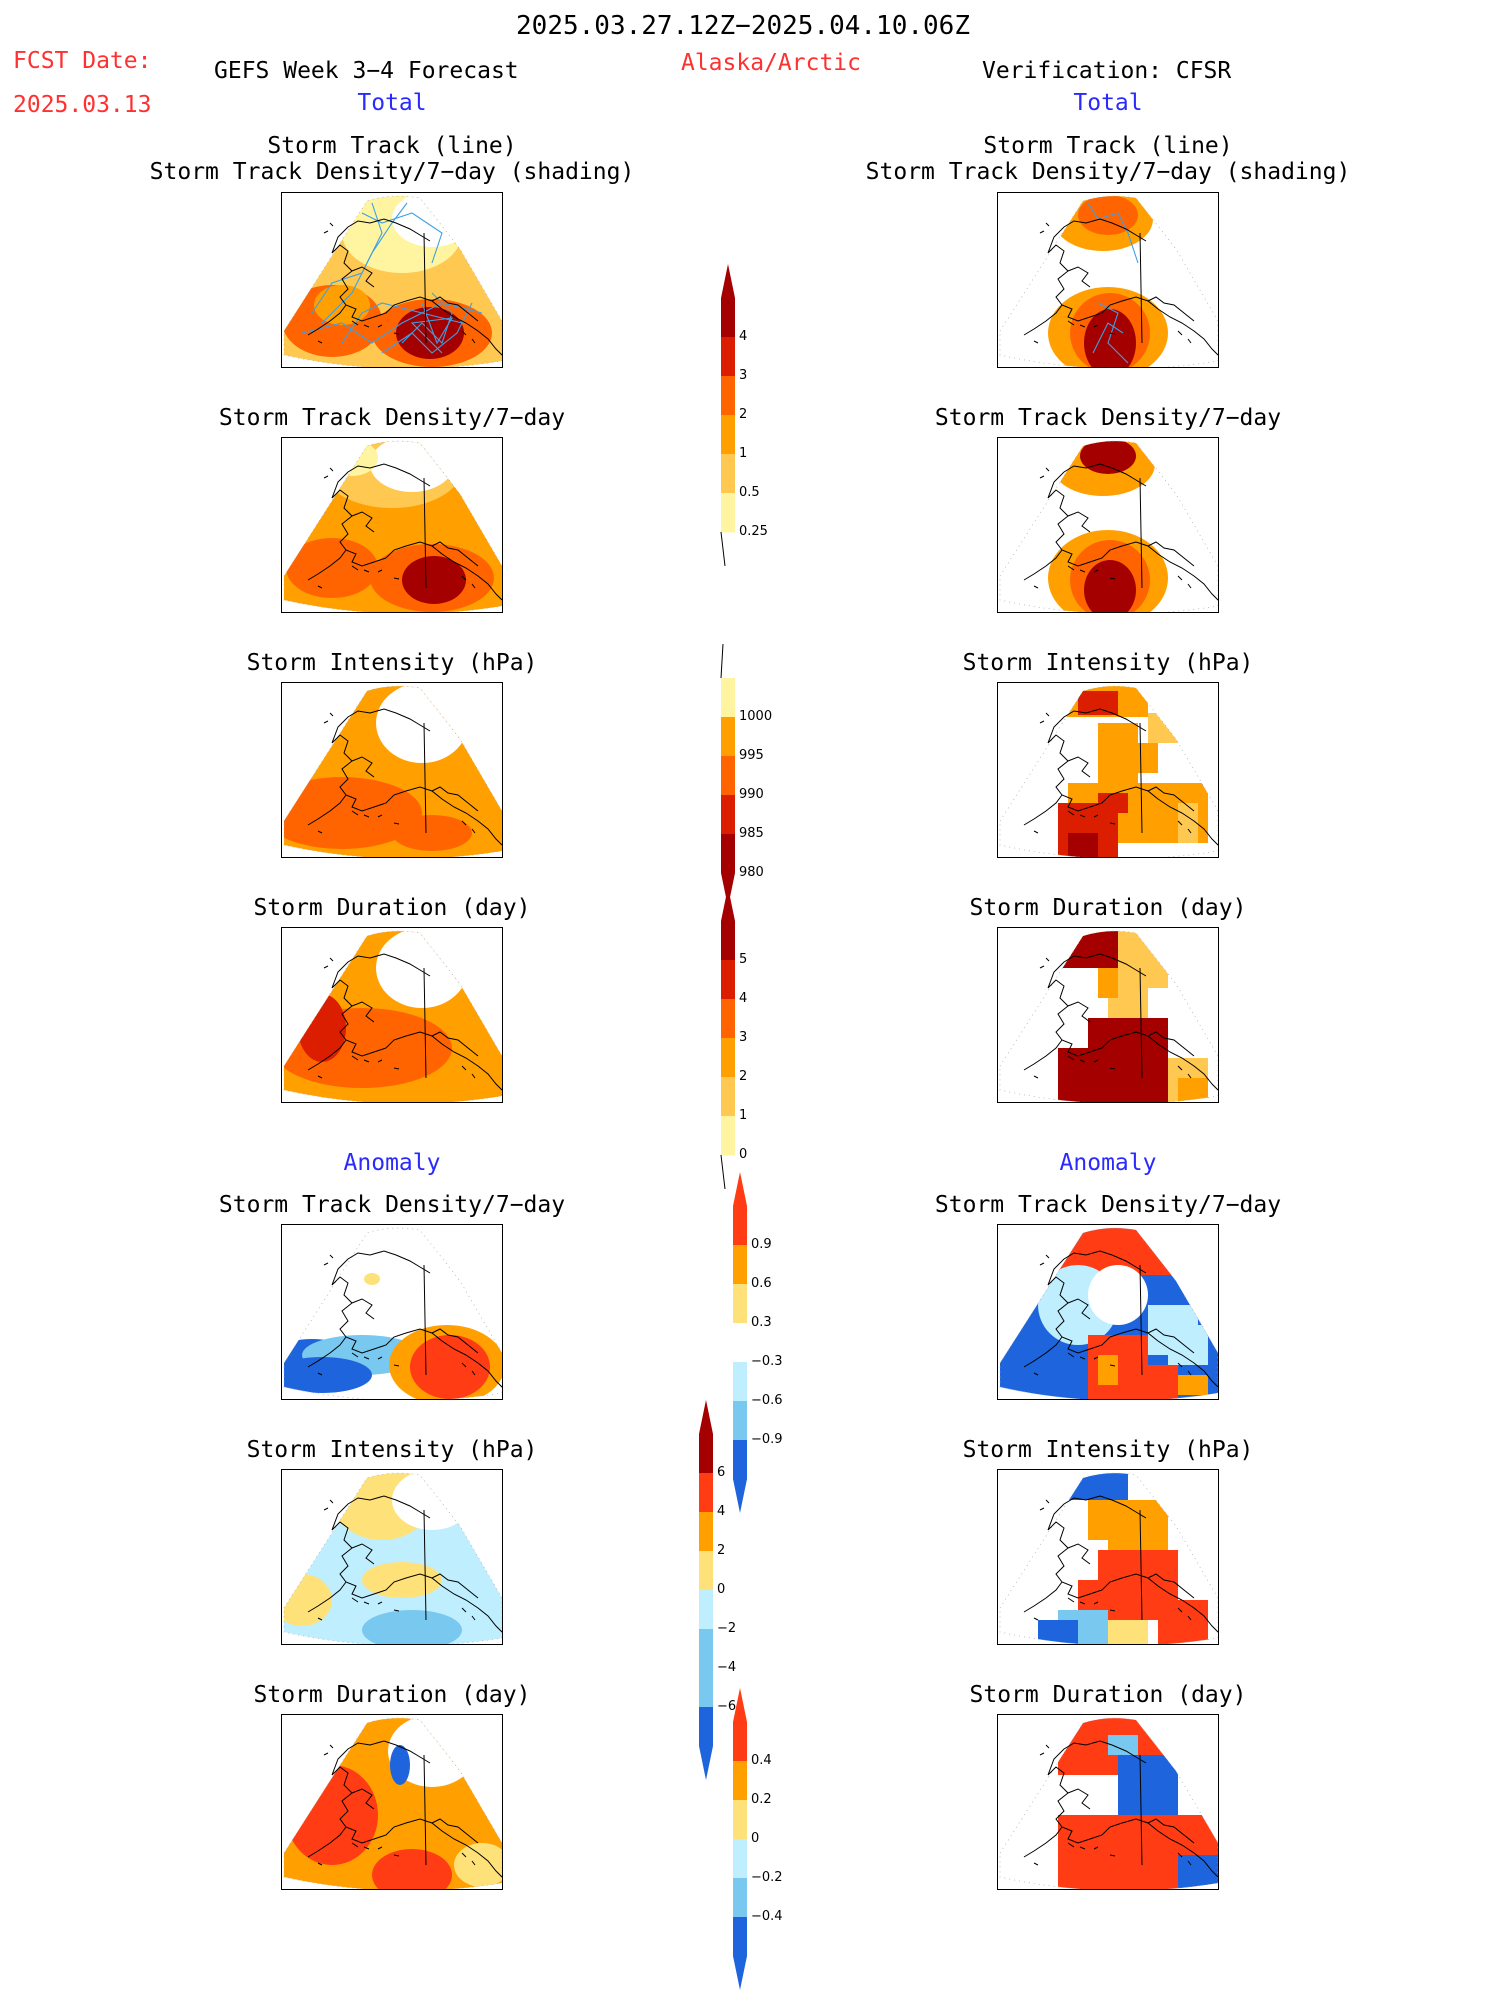 This screenshot has height=1990, width=1487. Describe the element at coordinates (767, 1400) in the screenshot. I see `colorbar-tick-label: −0.6` at that location.